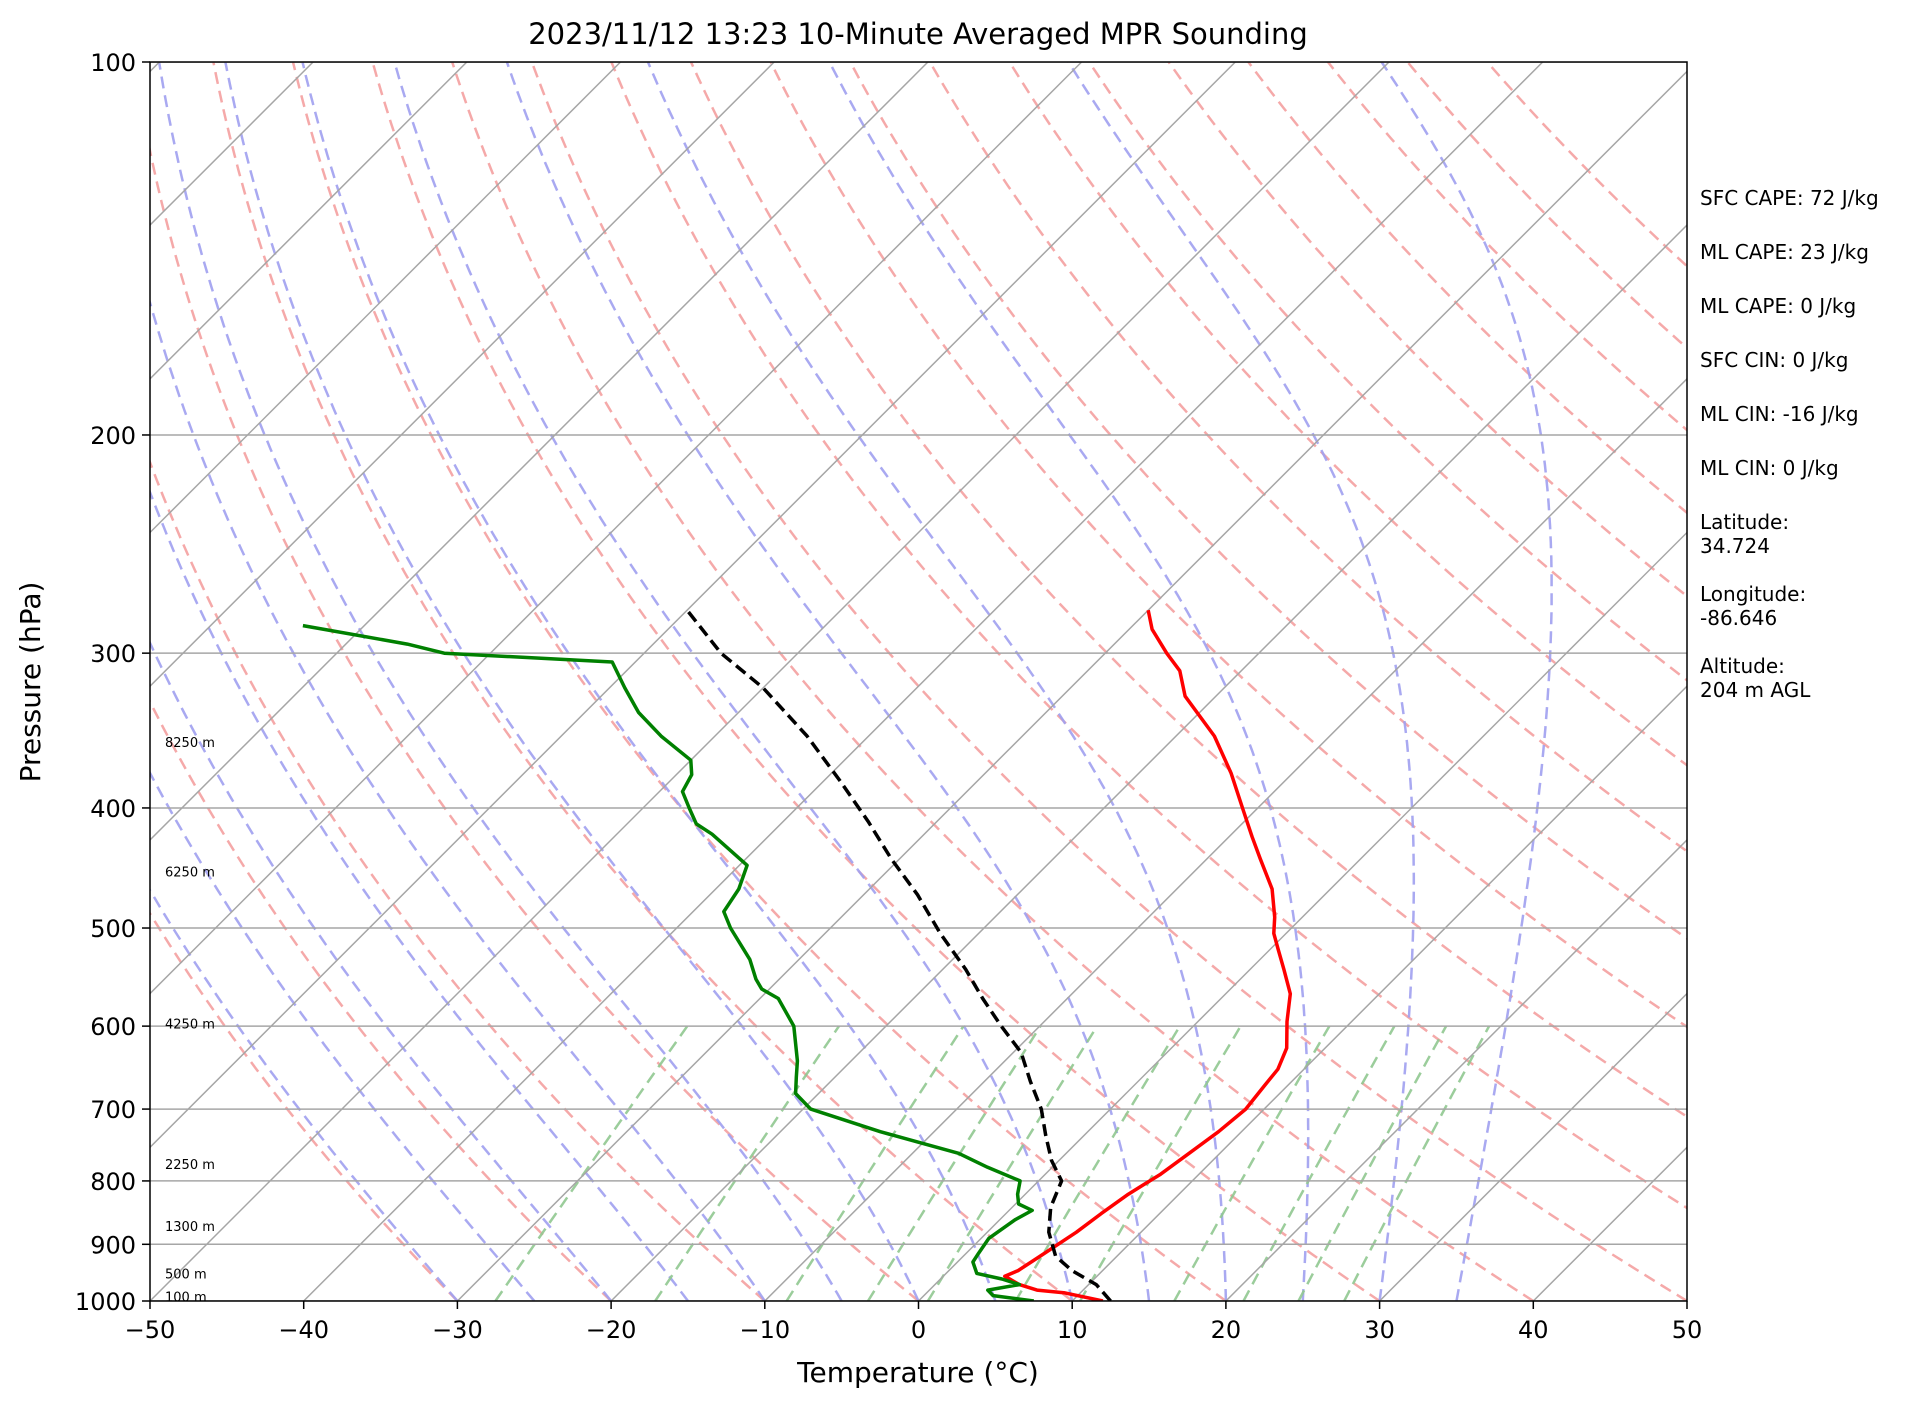 This screenshot has width=1907, height=1406. I want to click on height-label: 8250 m, so click(190, 743).